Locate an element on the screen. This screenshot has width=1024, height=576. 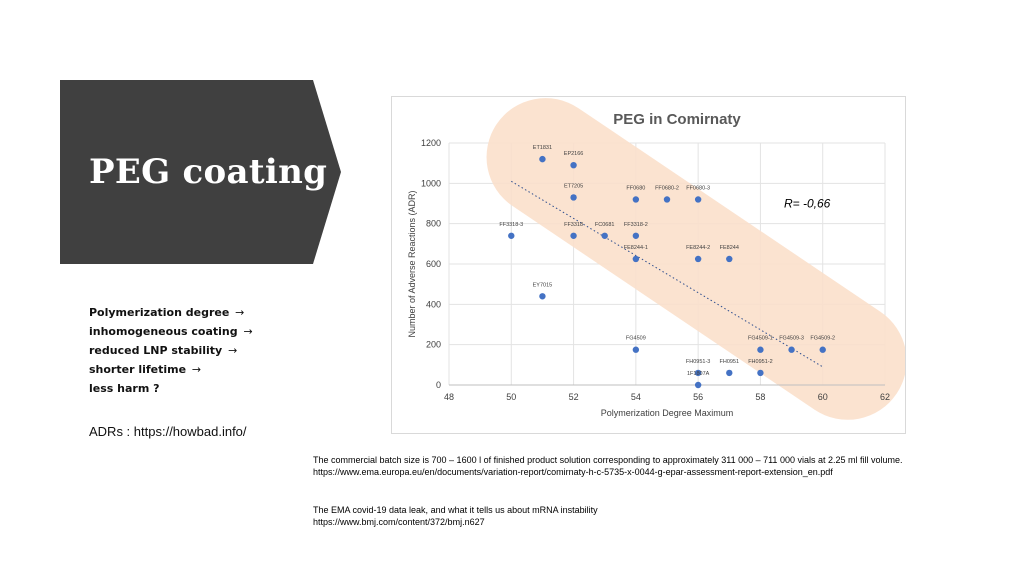
y-tick-label: 0 is located at coordinates (438, 385).